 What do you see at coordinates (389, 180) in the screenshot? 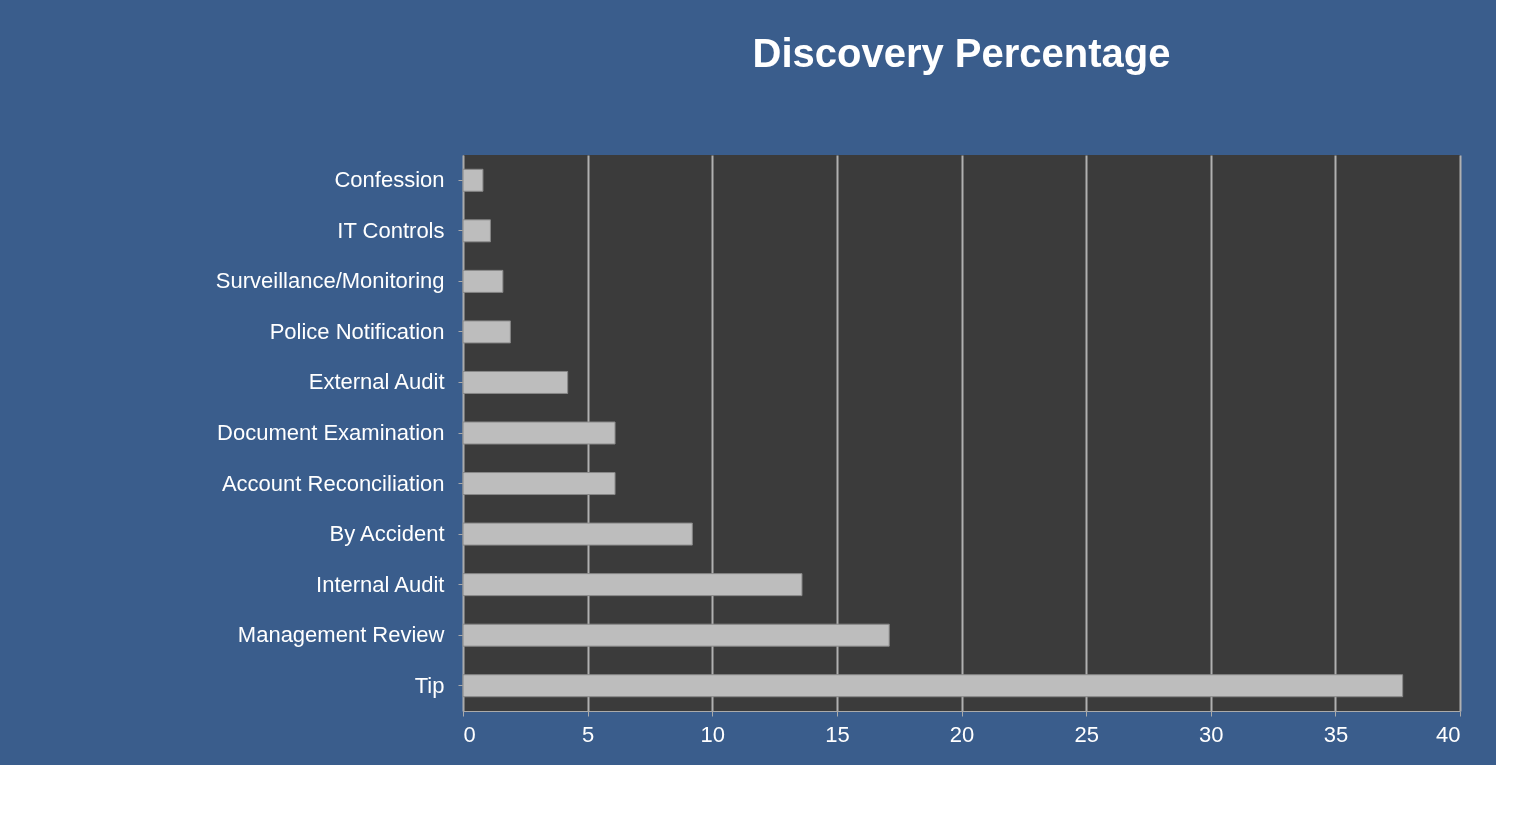
I see `y-tick-label: Confession` at bounding box center [389, 180].